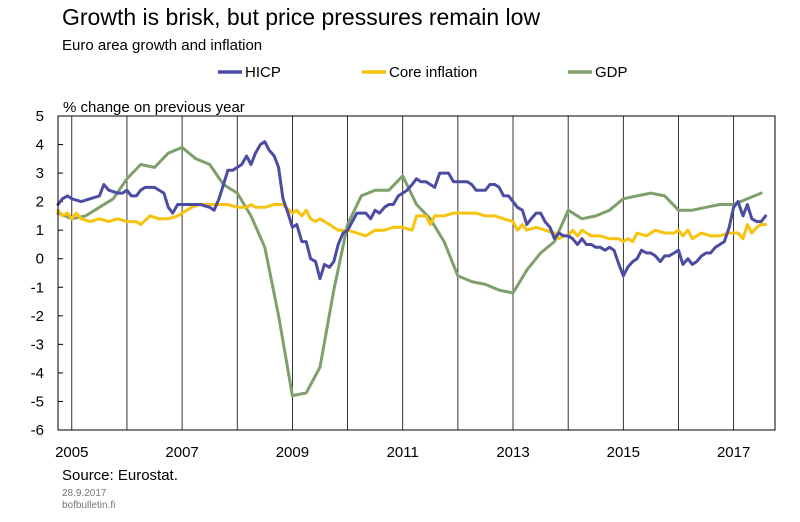  What do you see at coordinates (120, 475) in the screenshot?
I see `source-note: Source: Eurostat.` at bounding box center [120, 475].